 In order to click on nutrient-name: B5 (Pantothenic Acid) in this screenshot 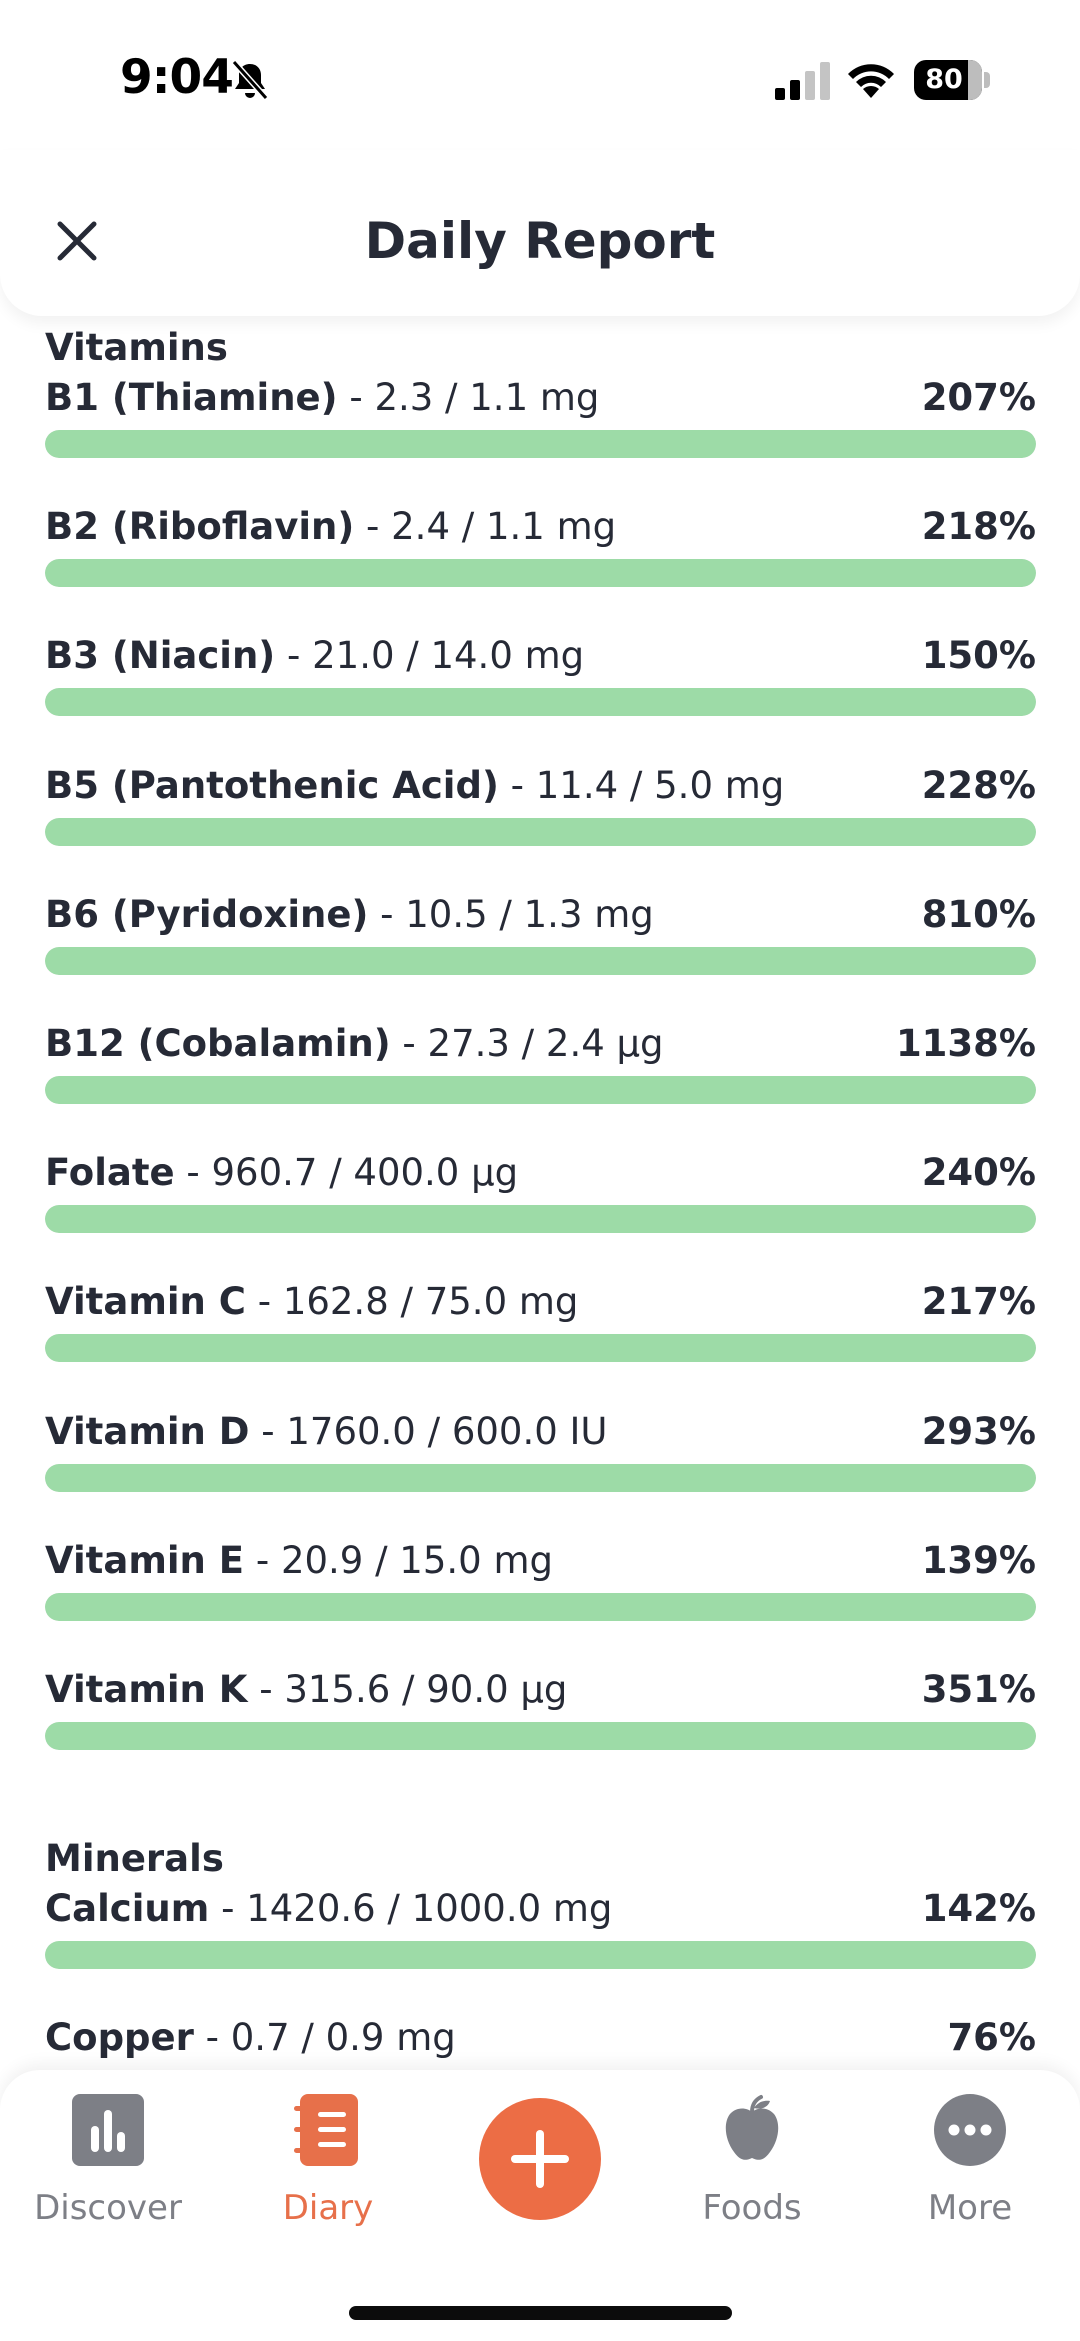, I will do `click(272, 785)`.